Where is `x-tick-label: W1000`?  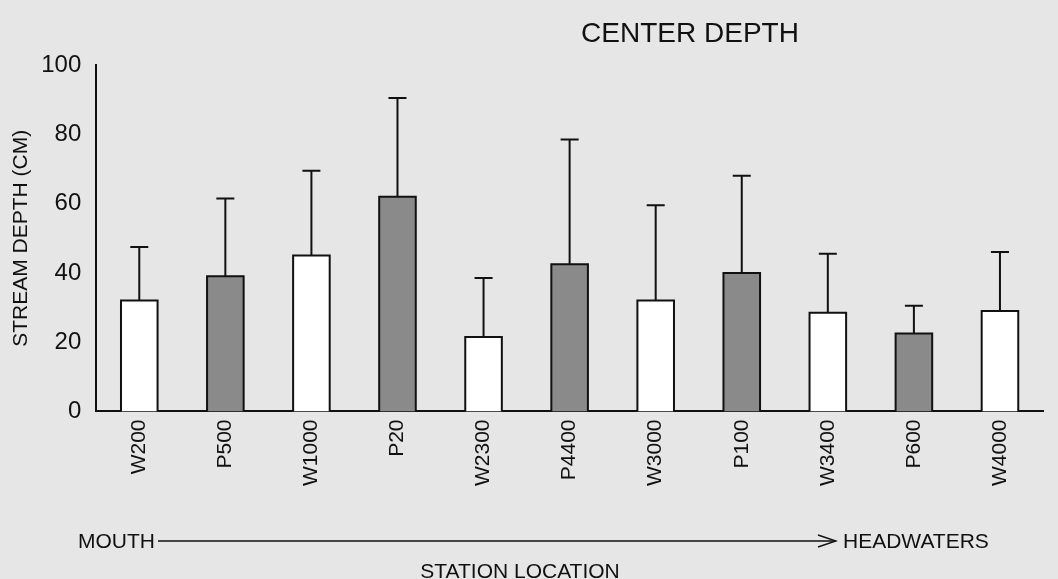
x-tick-label: W1000 is located at coordinates (310, 453).